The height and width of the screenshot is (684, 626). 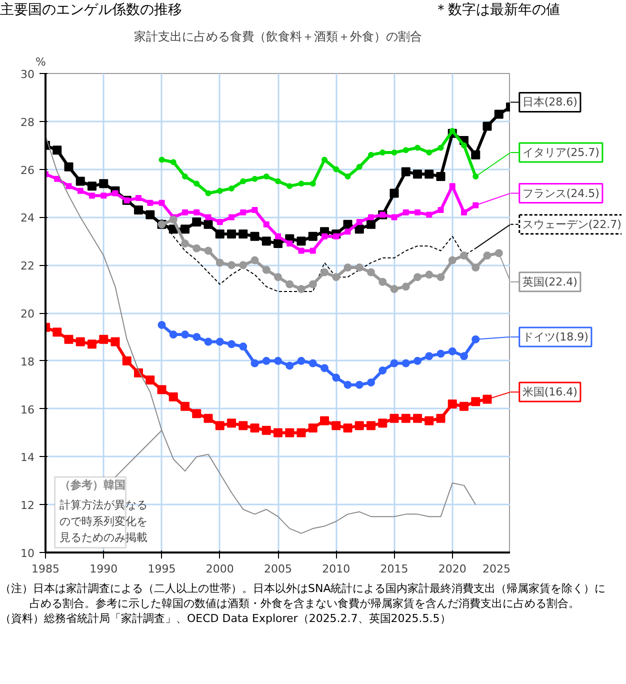 I want to click on legend-label: ドイツ(18.9), so click(x=555, y=337).